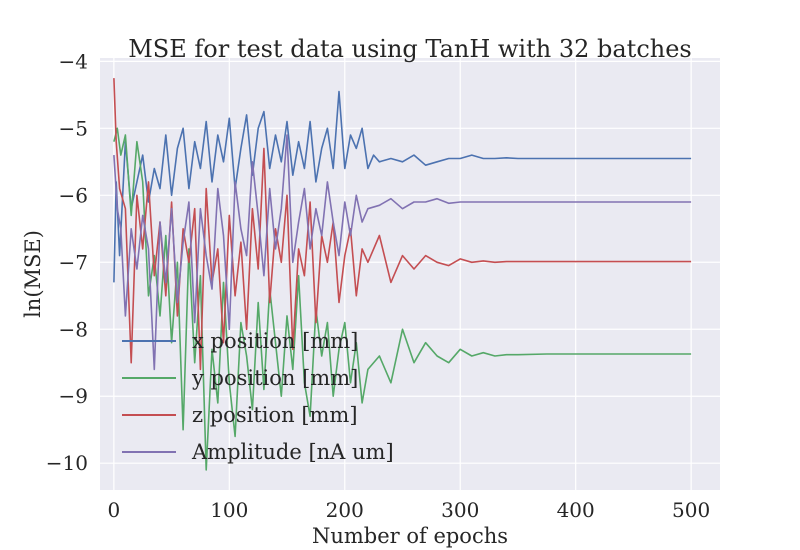 This screenshot has width=800, height=550. I want to click on legend-label: z position [mm], so click(275, 415).